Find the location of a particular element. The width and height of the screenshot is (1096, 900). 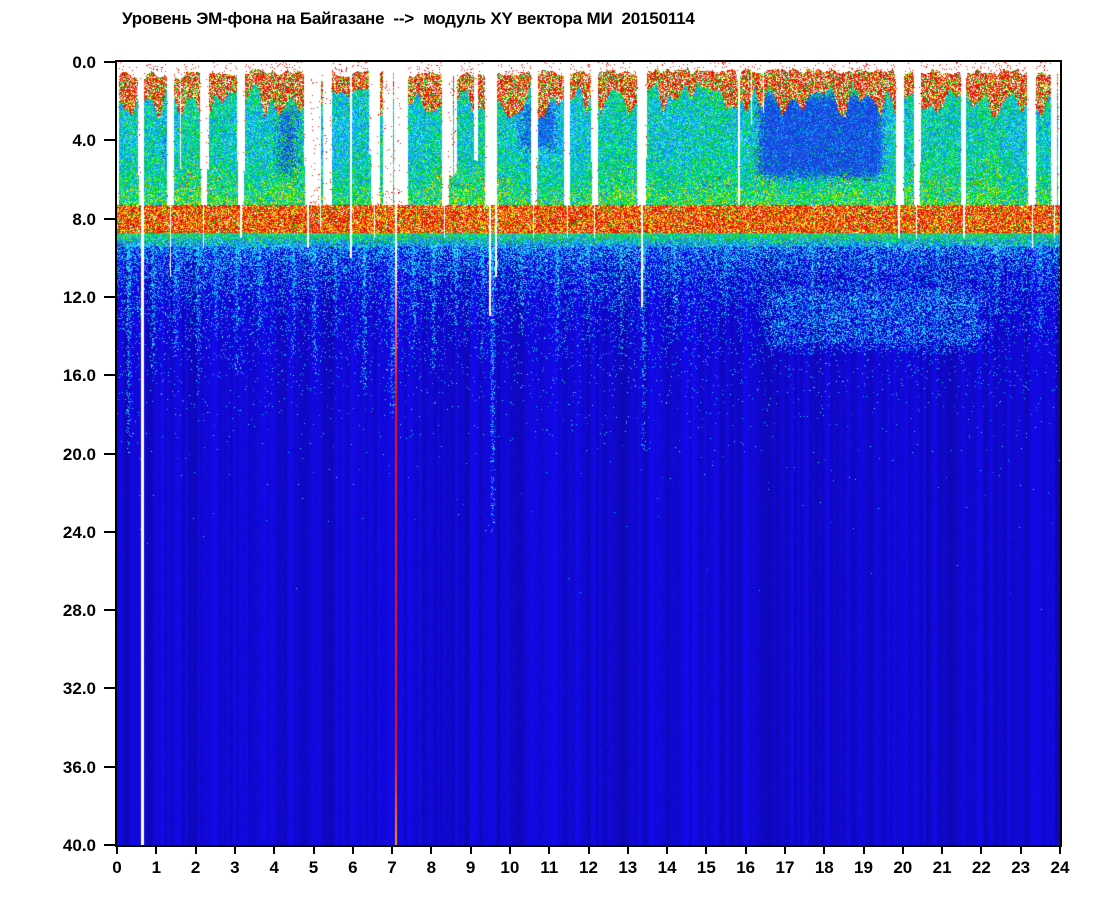

y-tick-label: 36.0 is located at coordinates (79, 767).